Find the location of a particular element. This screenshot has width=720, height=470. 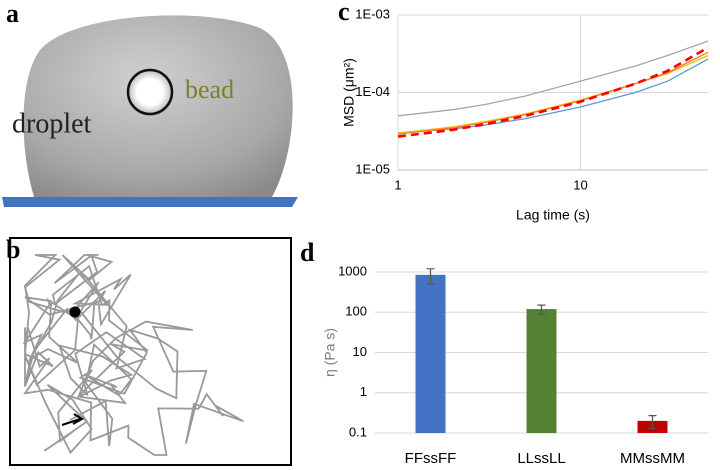

panel-label: b is located at coordinates (13, 249).